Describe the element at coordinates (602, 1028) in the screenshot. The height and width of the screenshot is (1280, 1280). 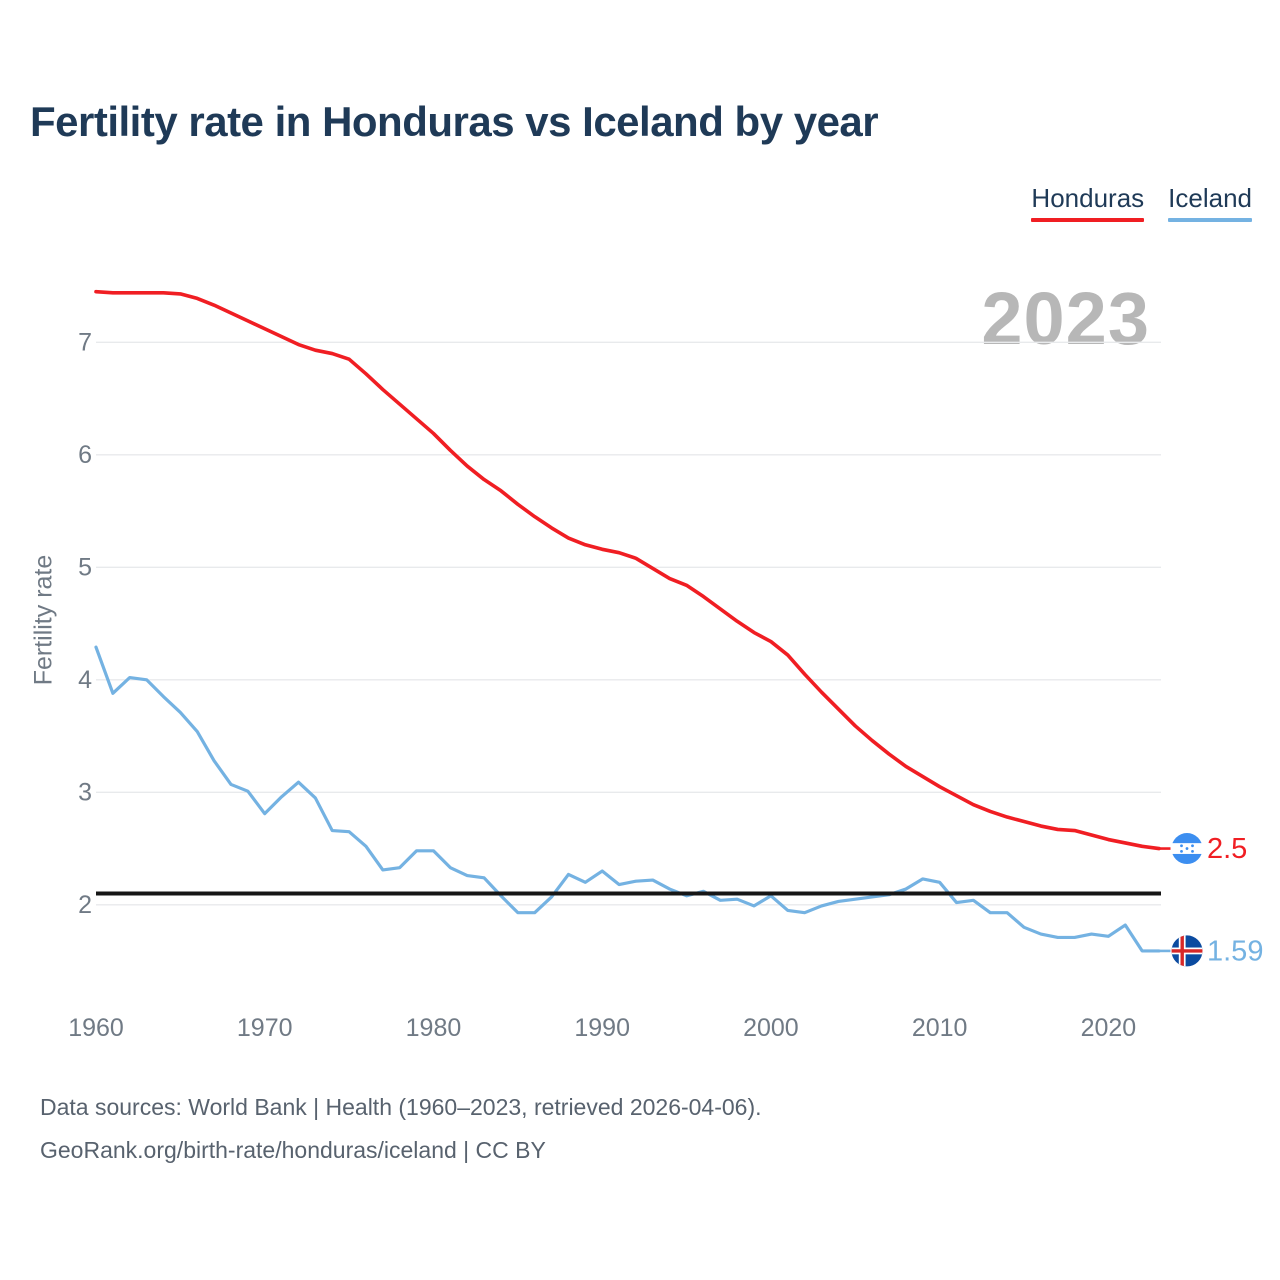
I see `x-tick-label: 1990` at that location.